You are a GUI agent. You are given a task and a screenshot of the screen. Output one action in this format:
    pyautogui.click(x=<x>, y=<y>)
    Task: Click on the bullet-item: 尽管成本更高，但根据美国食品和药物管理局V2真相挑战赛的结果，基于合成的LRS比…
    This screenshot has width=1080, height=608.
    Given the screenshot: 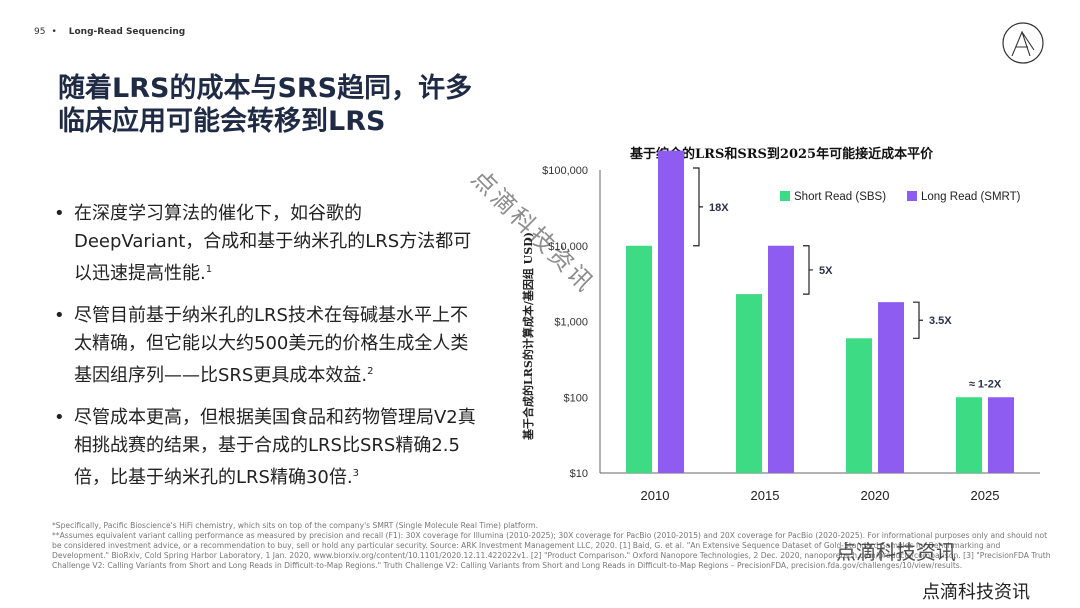 What is the action you would take?
    pyautogui.click(x=264, y=448)
    